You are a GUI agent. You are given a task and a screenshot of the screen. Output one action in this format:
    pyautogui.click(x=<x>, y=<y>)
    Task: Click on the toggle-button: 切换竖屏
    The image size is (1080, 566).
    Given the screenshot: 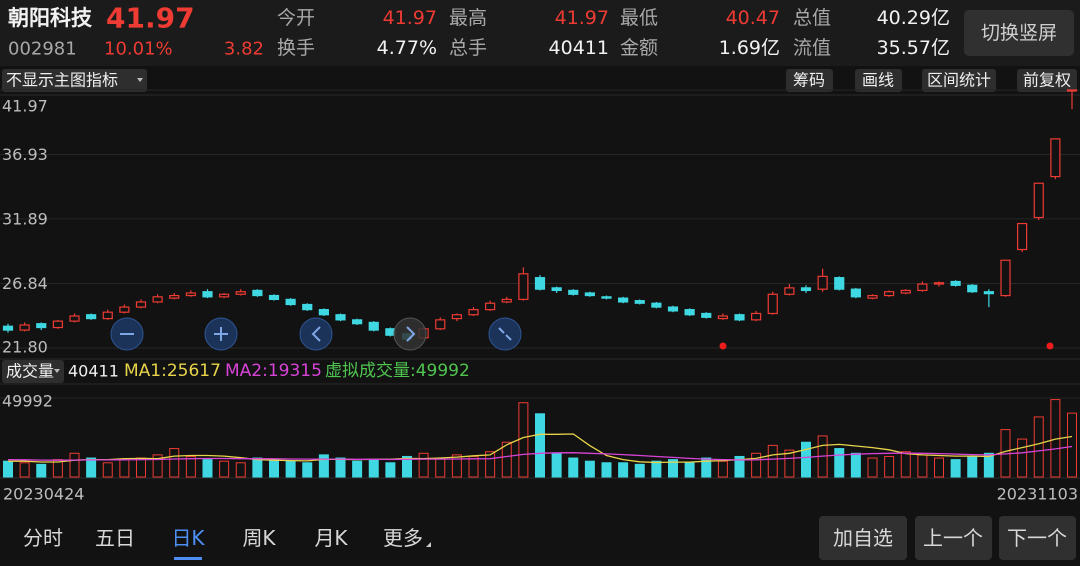 What is the action you would take?
    pyautogui.click(x=1019, y=33)
    